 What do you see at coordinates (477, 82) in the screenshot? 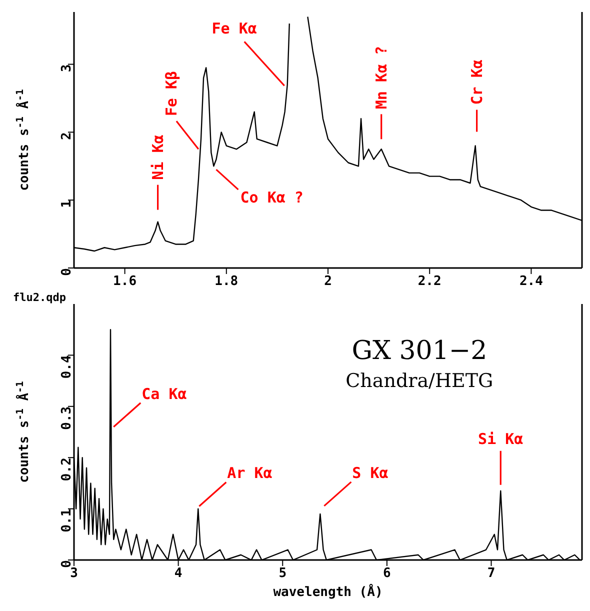
I see `annotation: Cr Kα` at bounding box center [477, 82].